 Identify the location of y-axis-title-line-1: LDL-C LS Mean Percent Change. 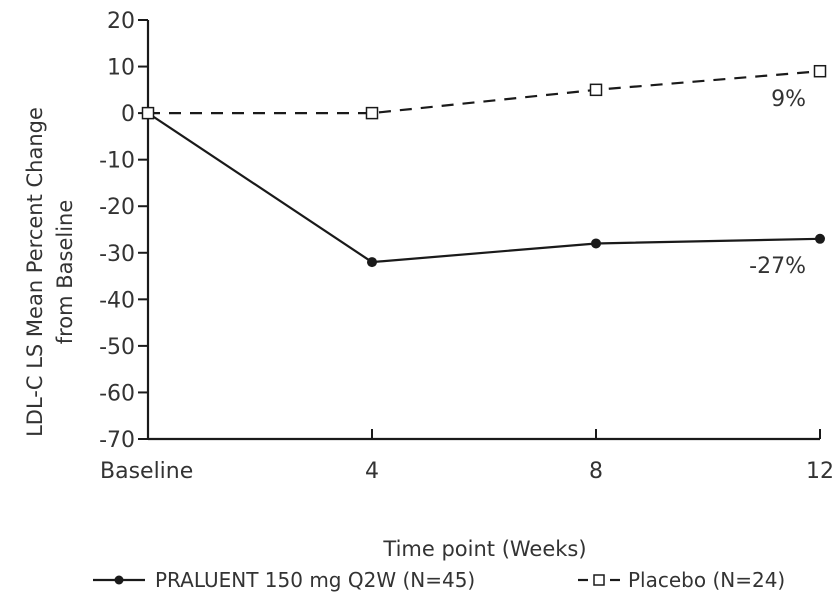
(35, 272).